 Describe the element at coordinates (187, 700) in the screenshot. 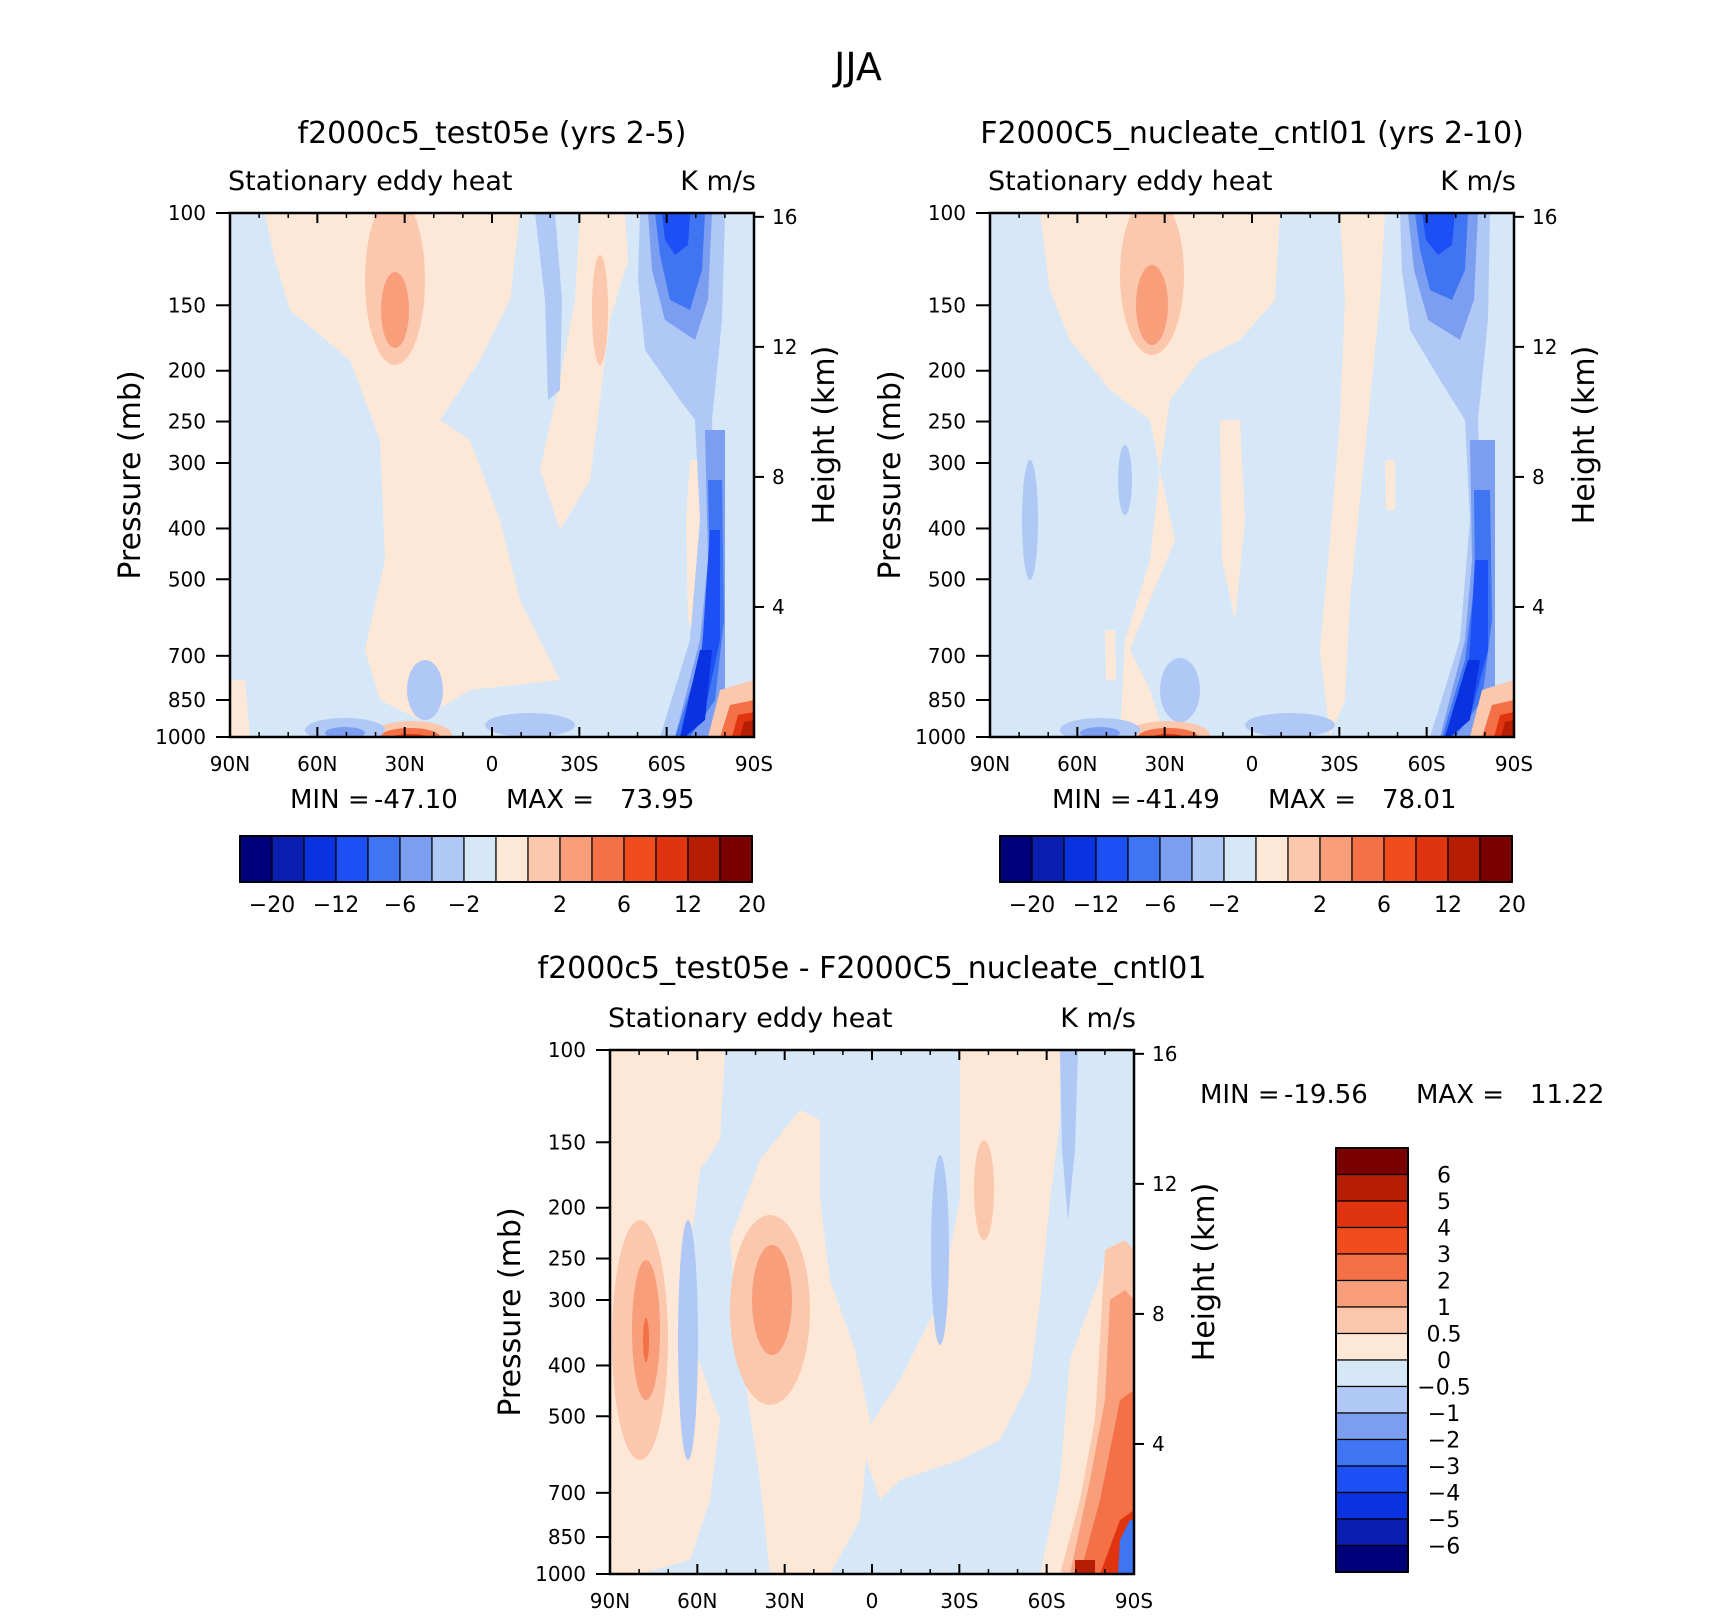

I see `y-tick-label: 850` at that location.